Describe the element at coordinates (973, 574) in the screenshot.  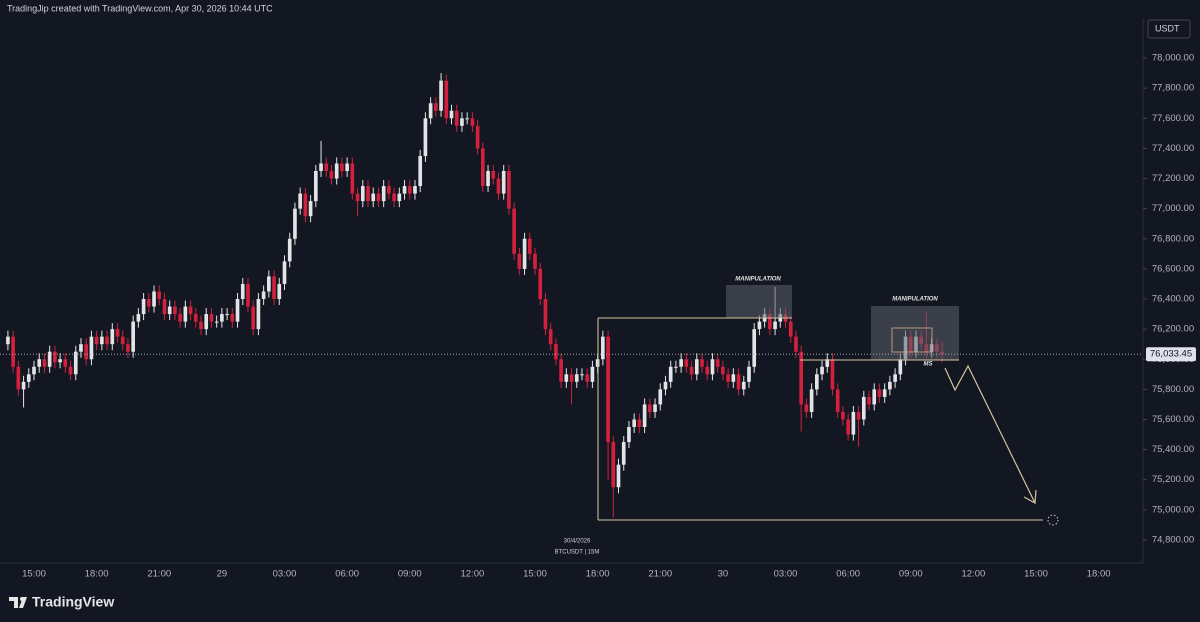
I see `x-tick-label: 12:00` at that location.